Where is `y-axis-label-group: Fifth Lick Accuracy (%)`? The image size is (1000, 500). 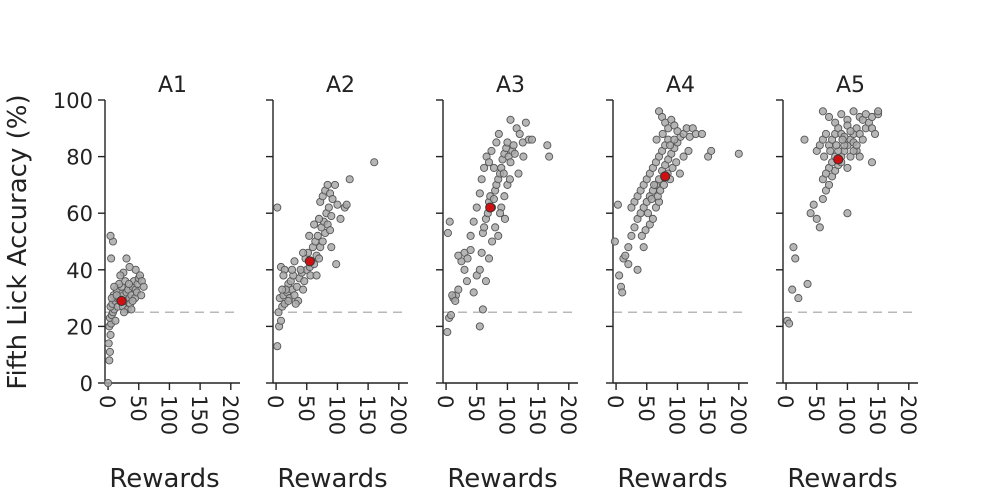
y-axis-label-group: Fifth Lick Accuracy (%) is located at coordinates (18, 241).